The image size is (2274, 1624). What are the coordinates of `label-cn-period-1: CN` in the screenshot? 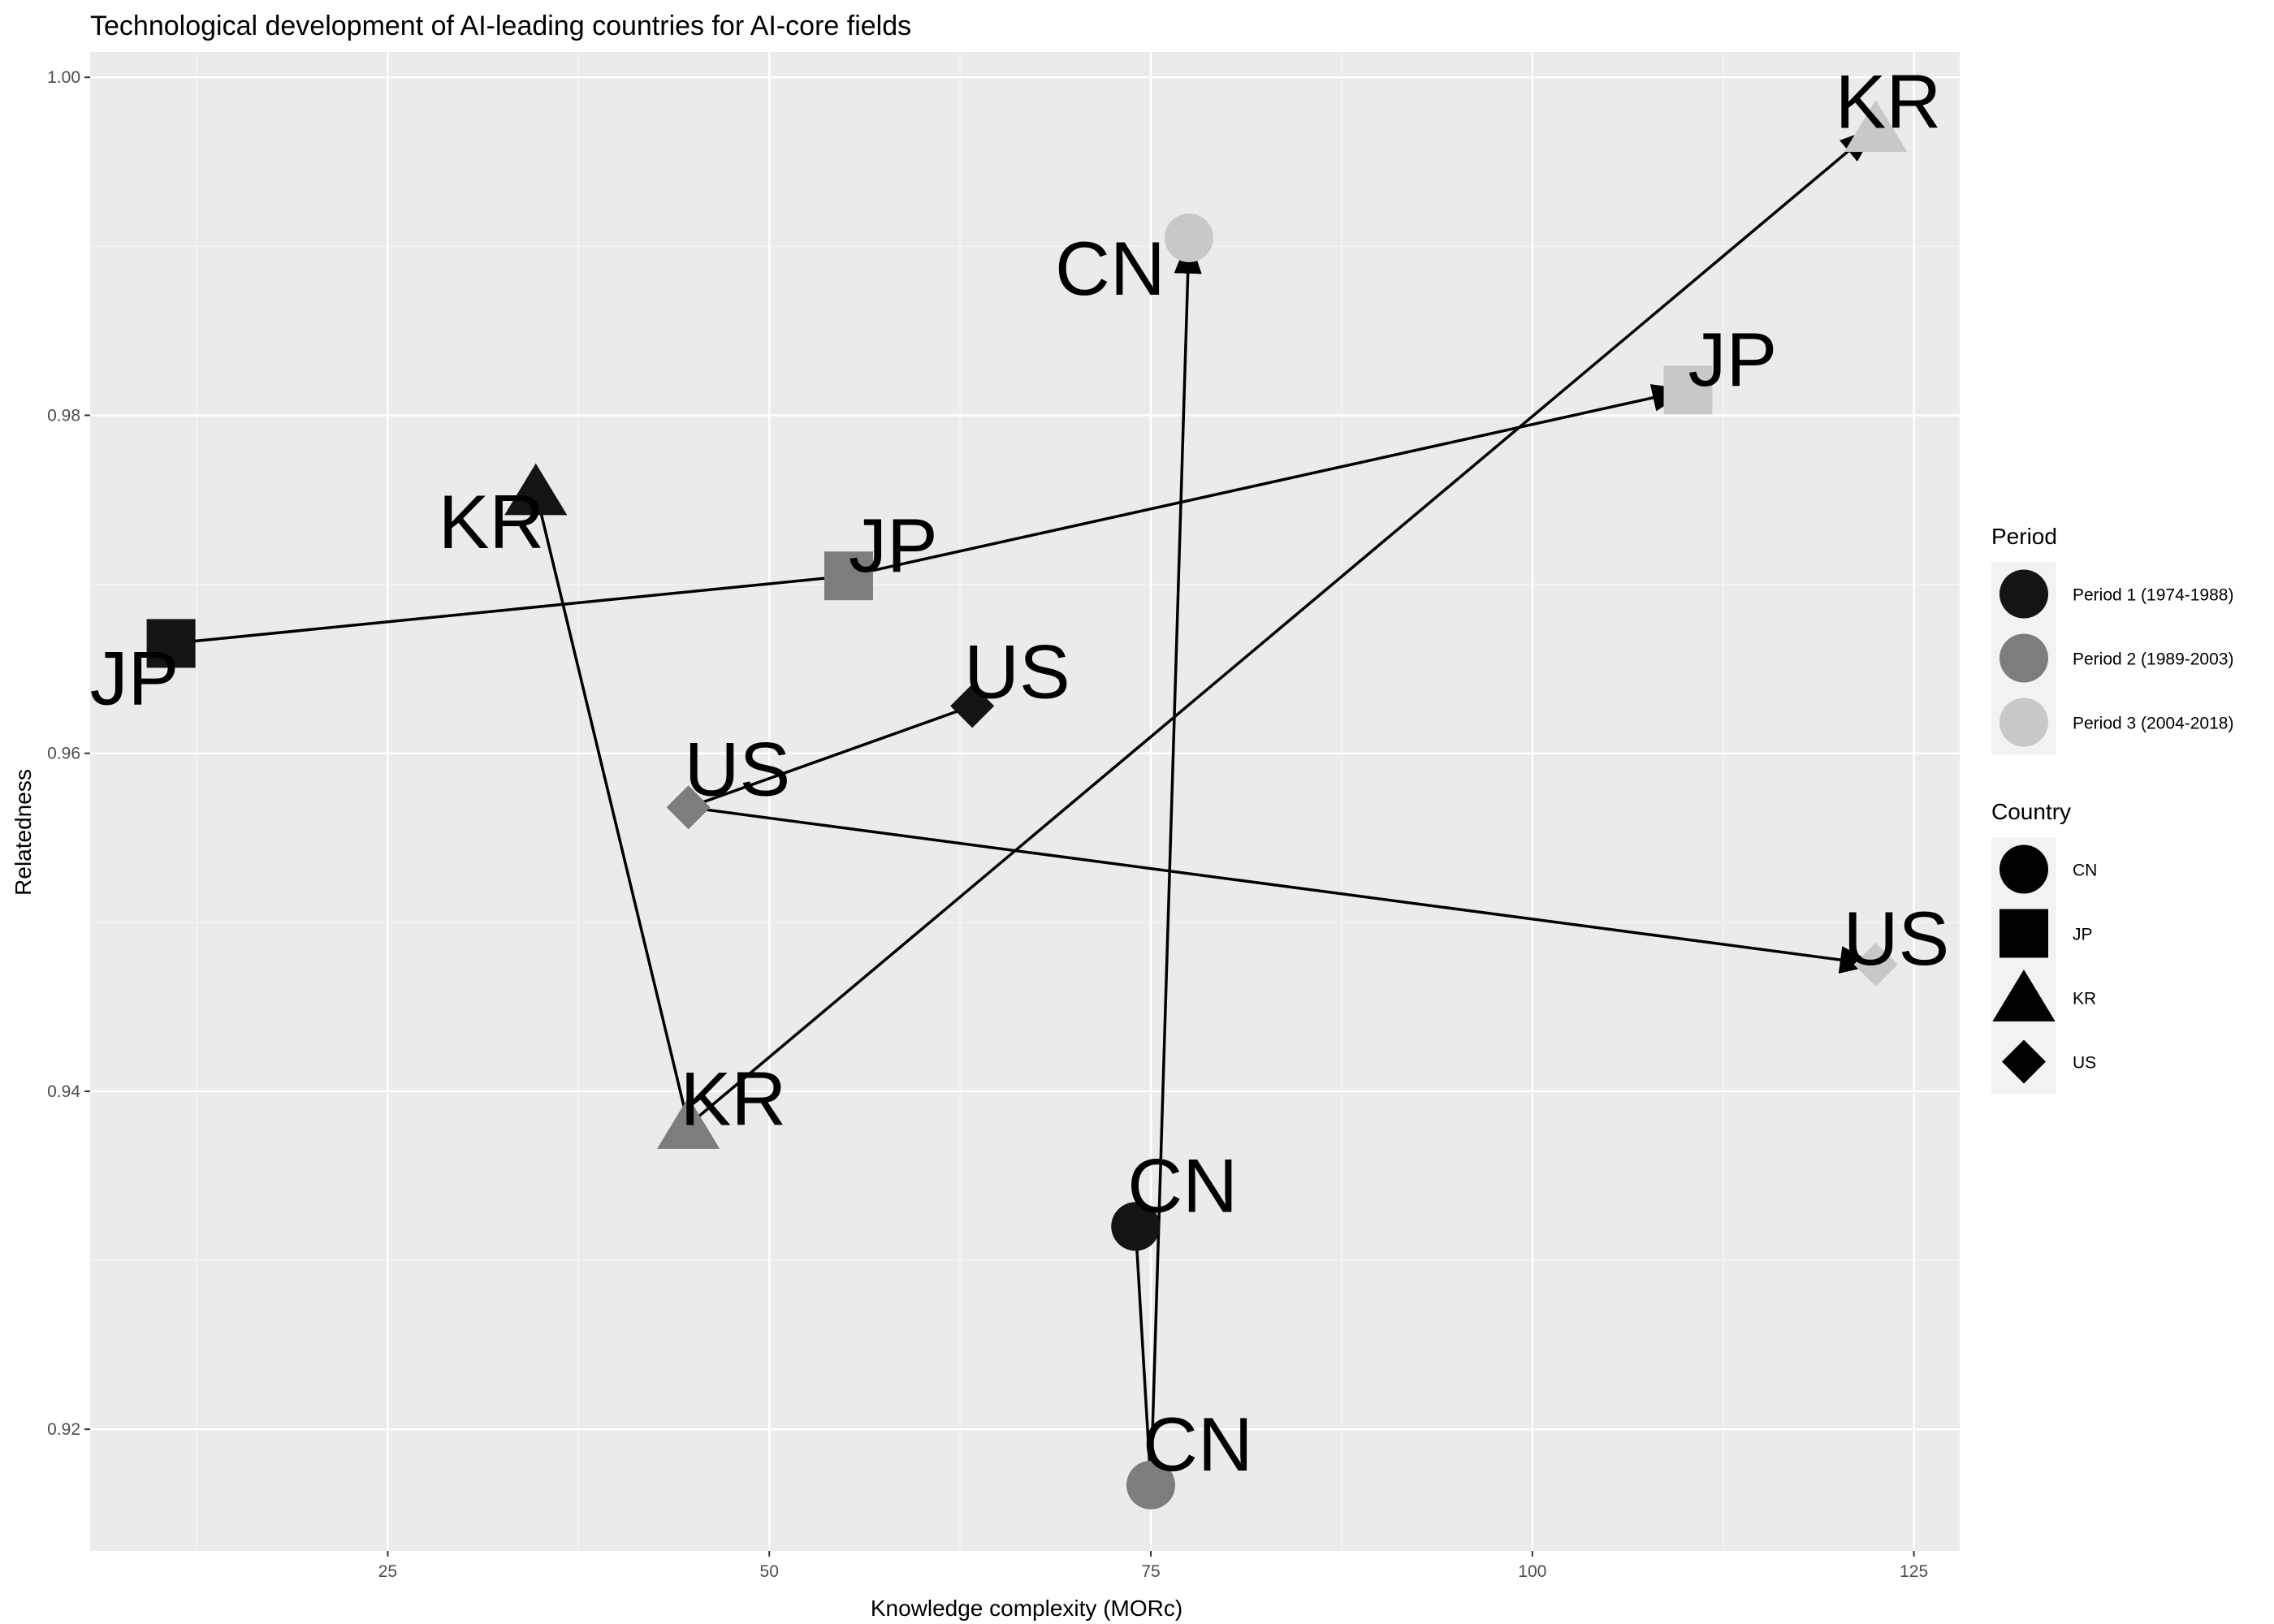 It's located at (1182, 1185).